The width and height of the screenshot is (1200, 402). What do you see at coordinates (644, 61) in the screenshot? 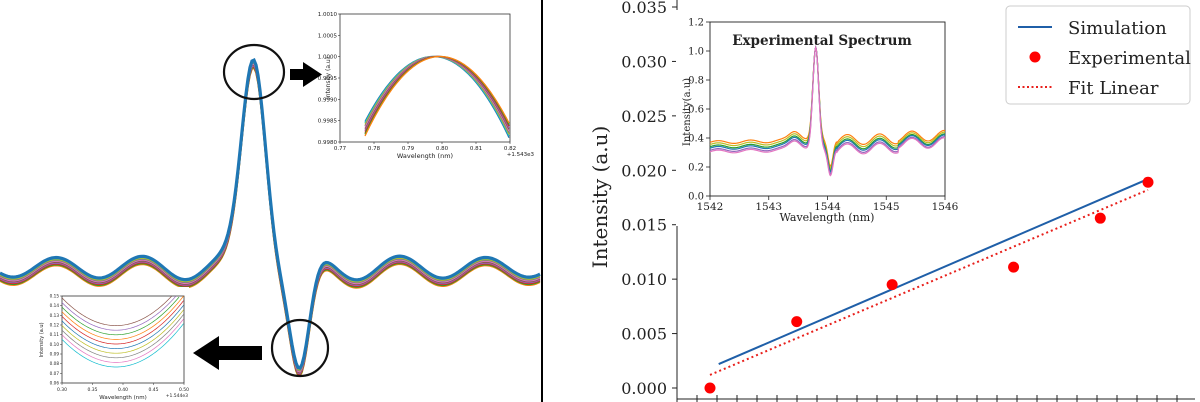
I see `main-chart-y-tick-label: 0.030` at bounding box center [644, 61].